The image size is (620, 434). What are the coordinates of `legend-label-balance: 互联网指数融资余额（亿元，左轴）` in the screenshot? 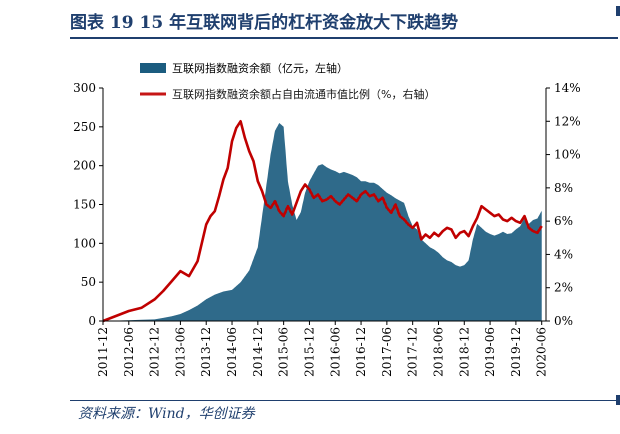 It's located at (260, 68).